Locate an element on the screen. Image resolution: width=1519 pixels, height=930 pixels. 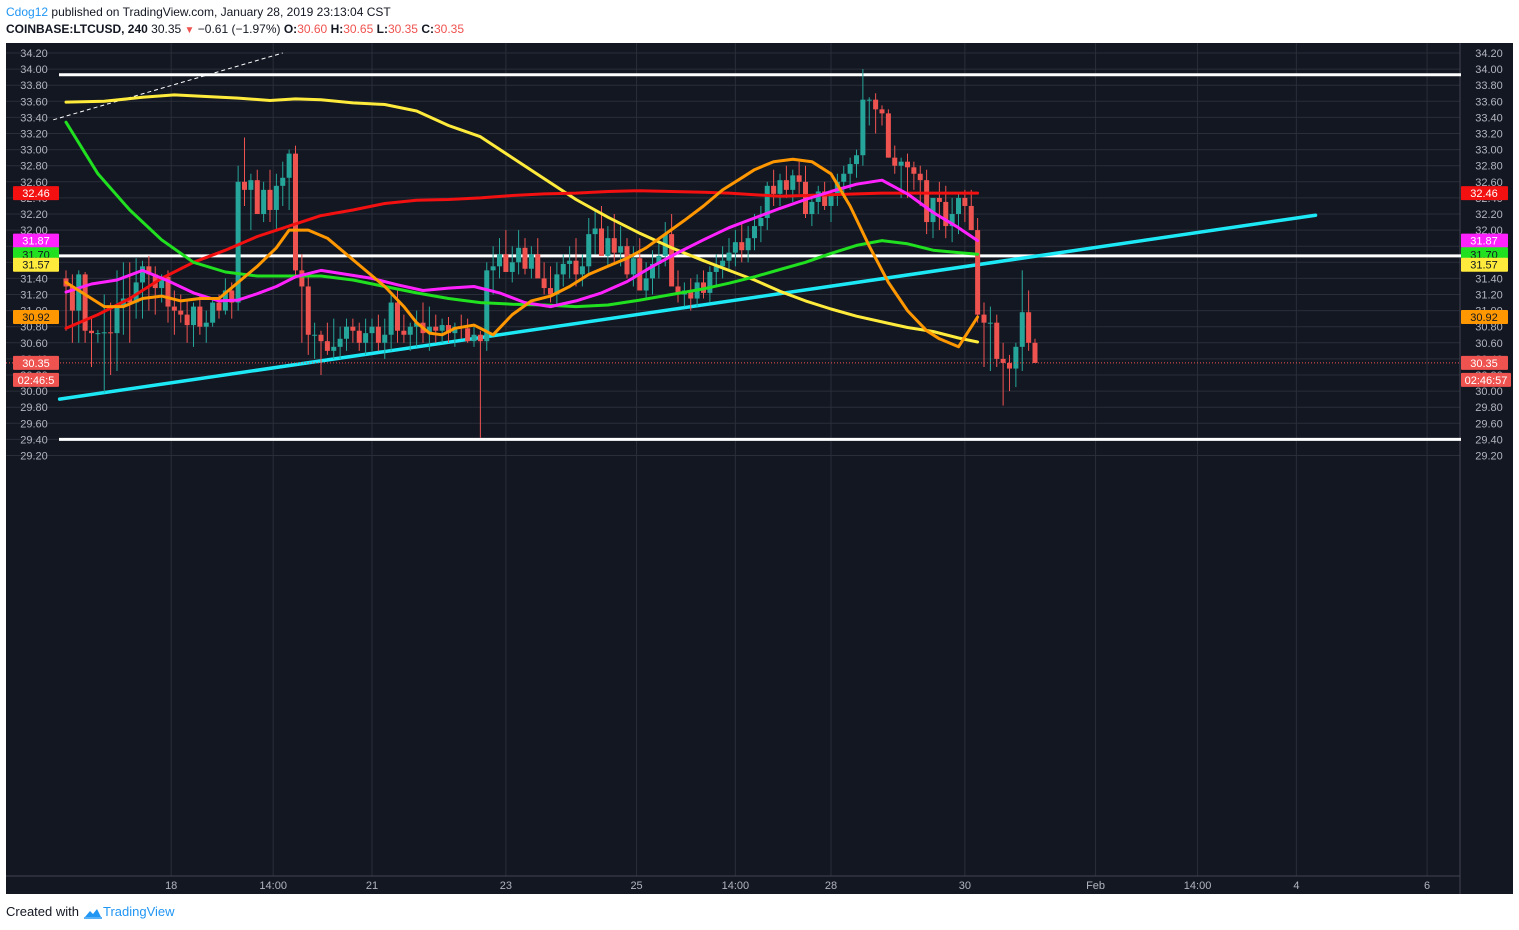
tradingview-brand-link: TradingView is located at coordinates (138, 911).